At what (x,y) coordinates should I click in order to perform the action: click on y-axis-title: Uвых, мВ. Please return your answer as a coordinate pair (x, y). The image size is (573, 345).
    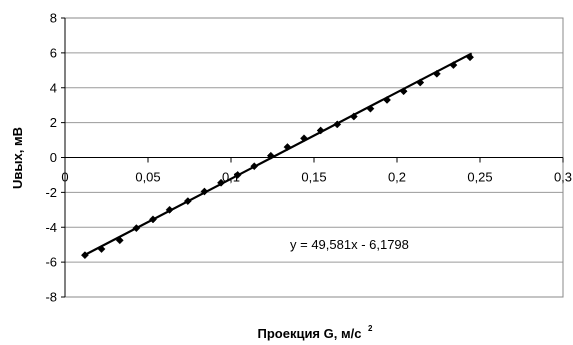
    Looking at the image, I should click on (17, 158).